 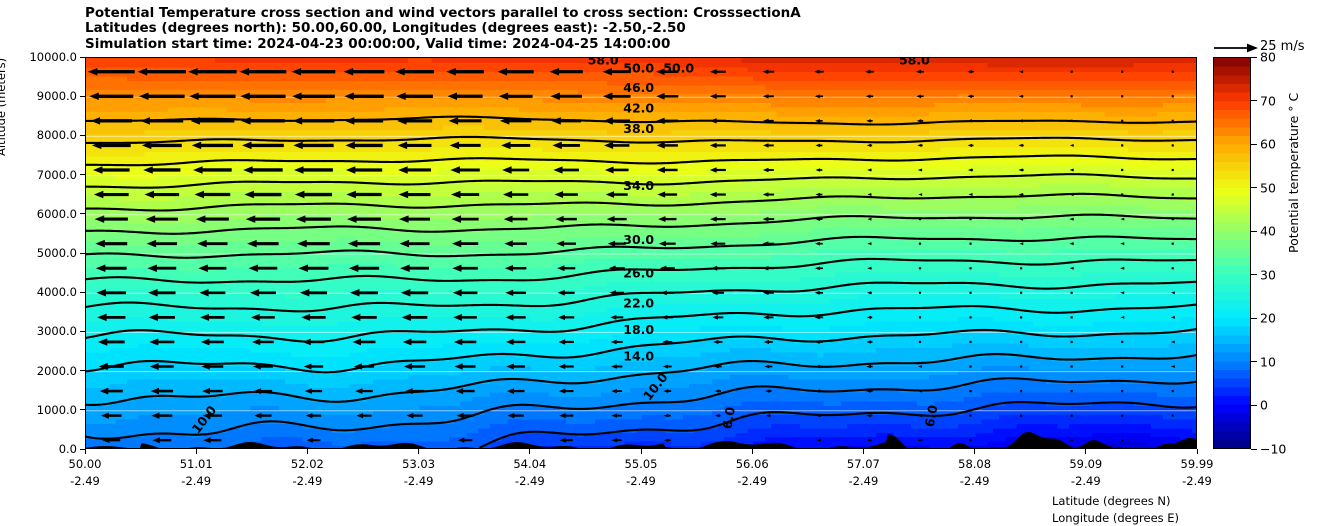 I want to click on contour-label: 34.0, so click(x=638, y=185).